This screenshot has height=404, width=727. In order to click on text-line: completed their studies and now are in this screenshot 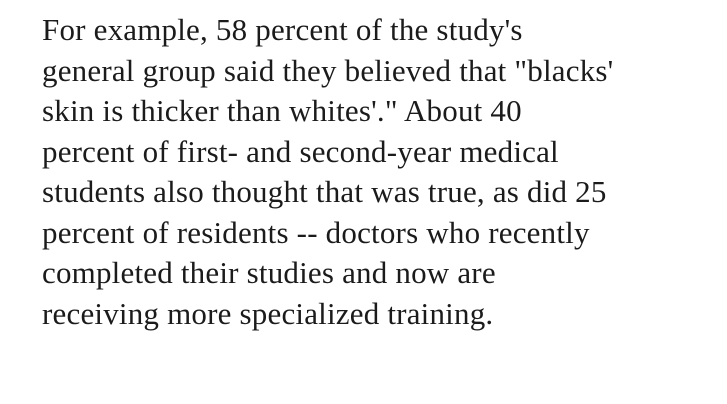, I will do `click(269, 272)`.